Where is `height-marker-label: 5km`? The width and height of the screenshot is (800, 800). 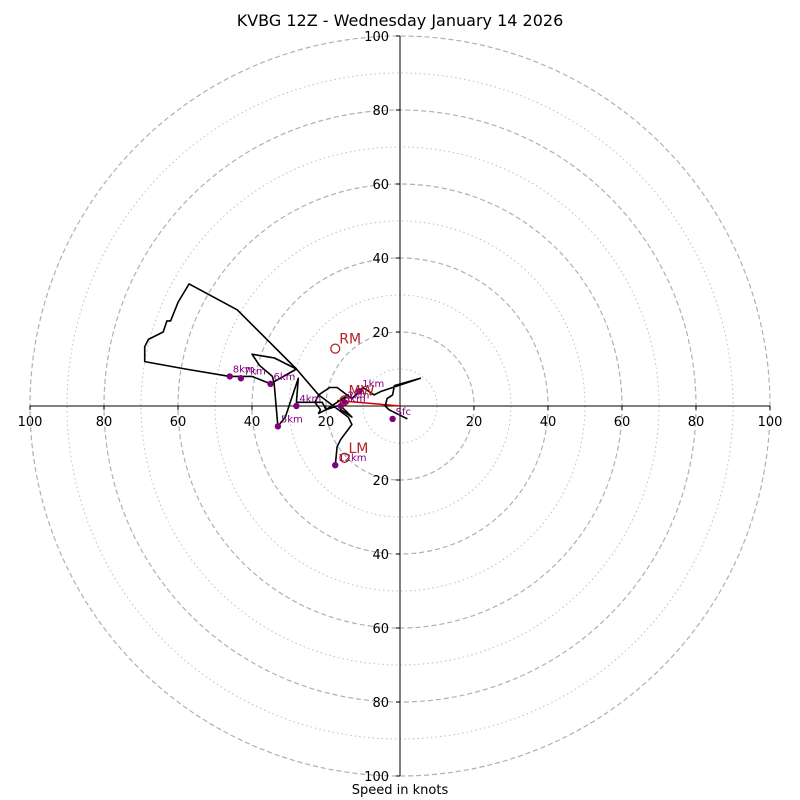
height-marker-label: 5km is located at coordinates (292, 419).